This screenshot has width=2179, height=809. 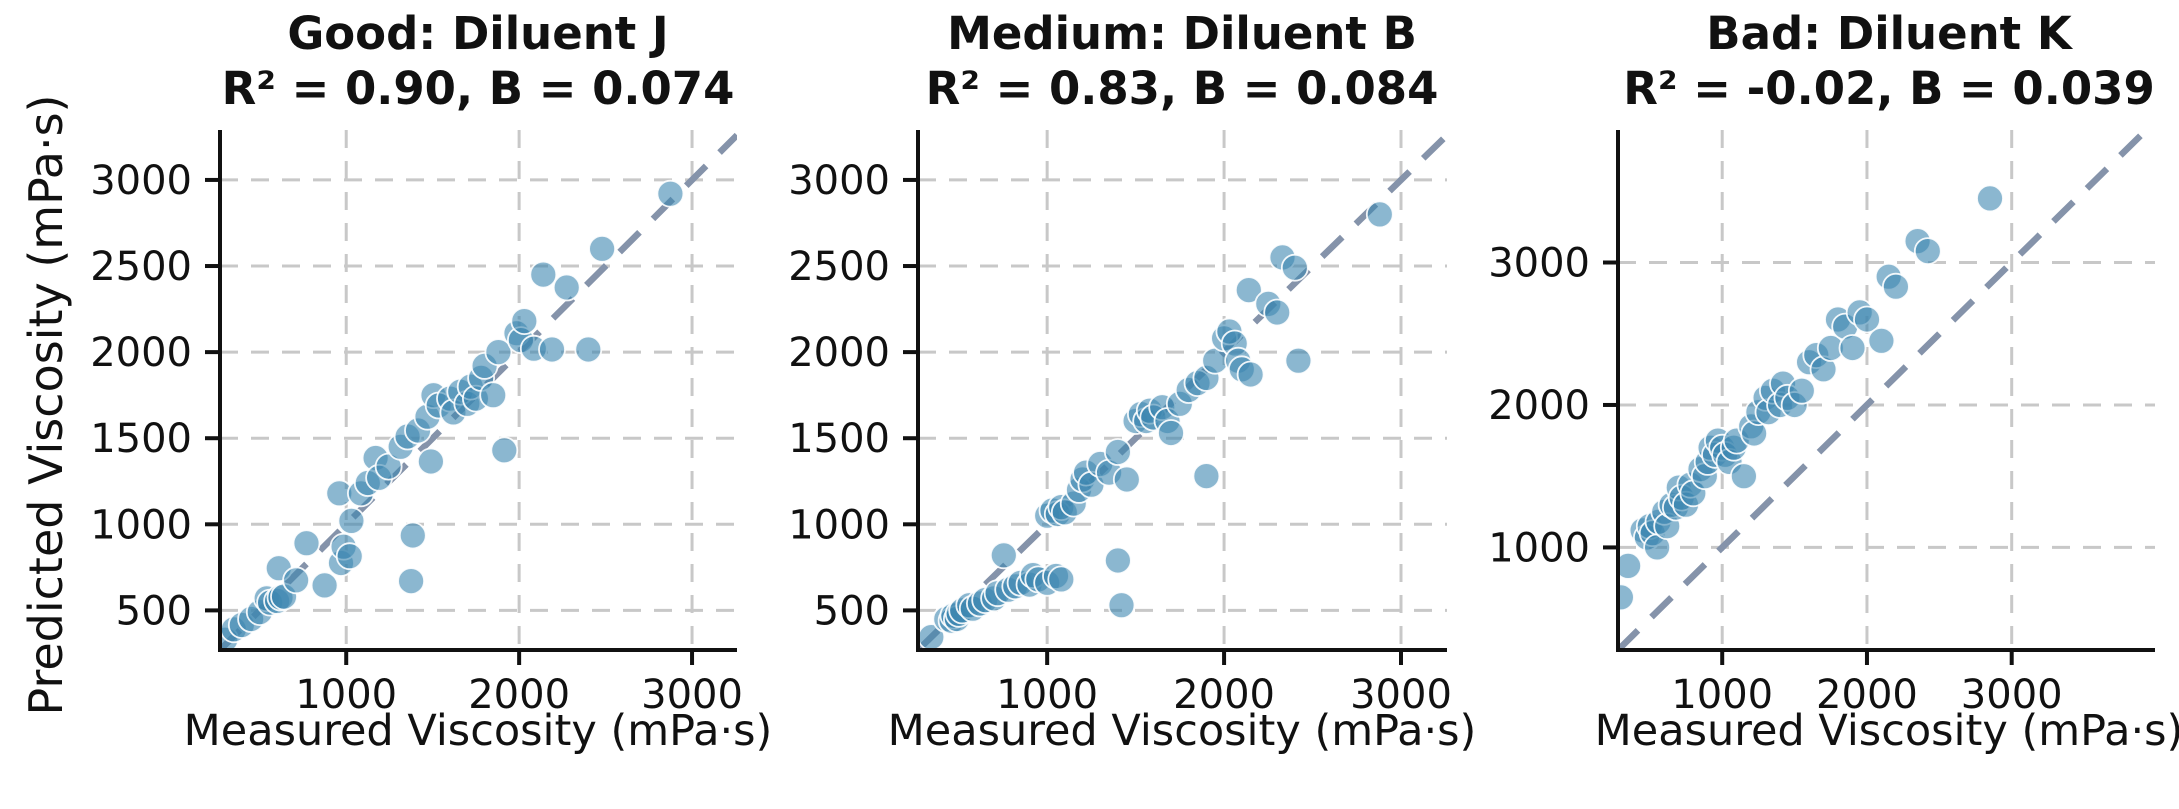 I want to click on panel-title-good: Good: Diluent J R² = 0.90, B = 0.074, so click(x=478, y=61).